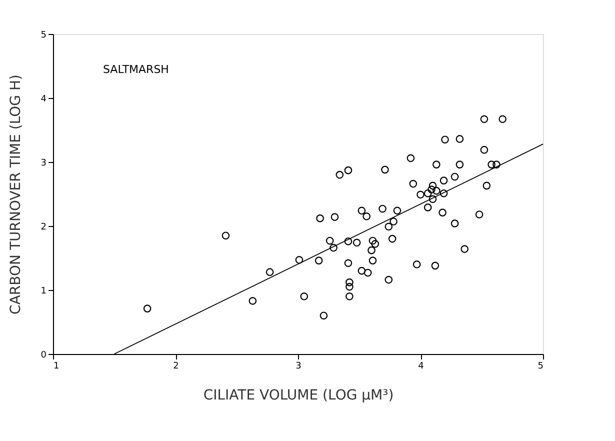 This screenshot has height=441, width=615. Describe the element at coordinates (298, 396) in the screenshot. I see `x-axis-title: CILIATE VOLUME (LOG µM³)` at that location.